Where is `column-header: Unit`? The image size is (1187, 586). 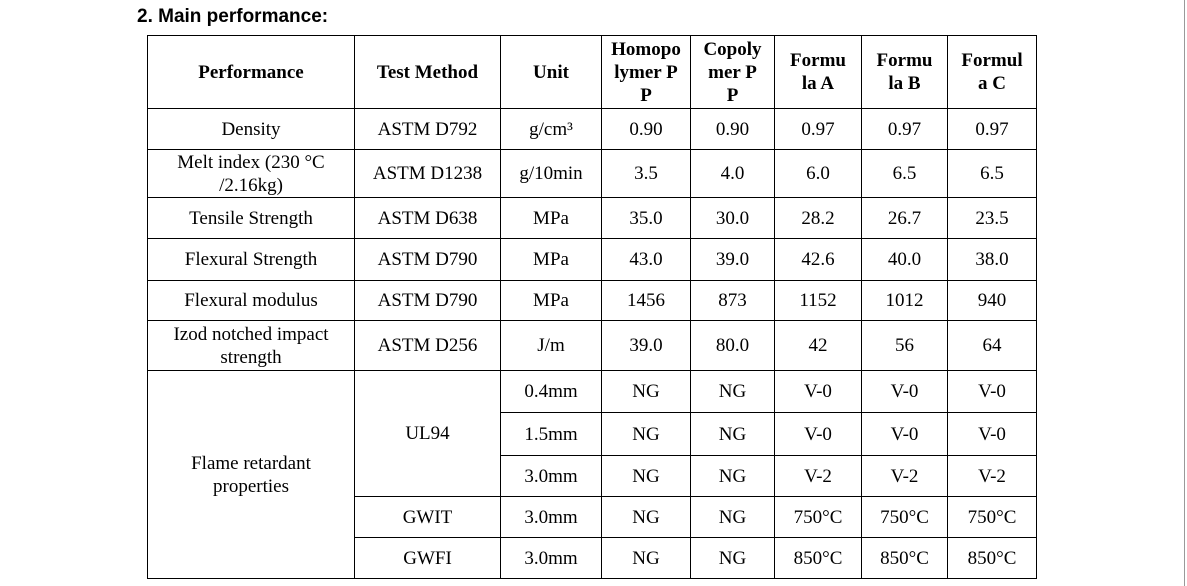
column-header: Unit is located at coordinates (551, 72).